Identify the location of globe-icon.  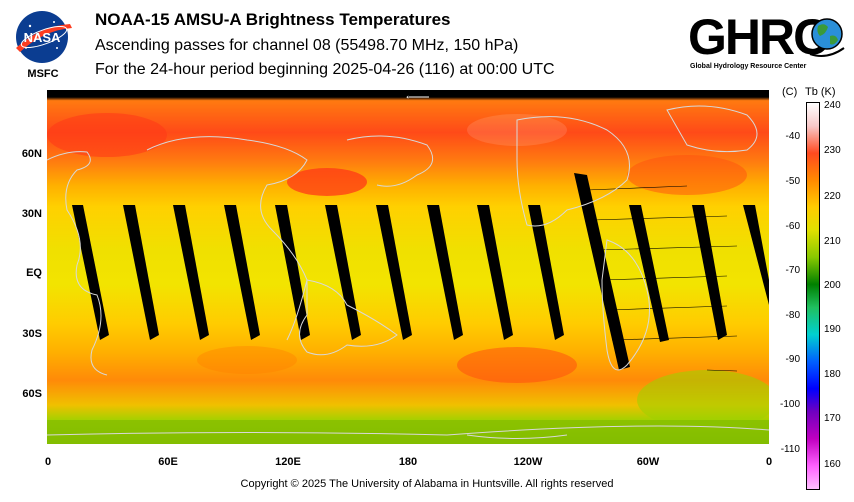
(827, 37).